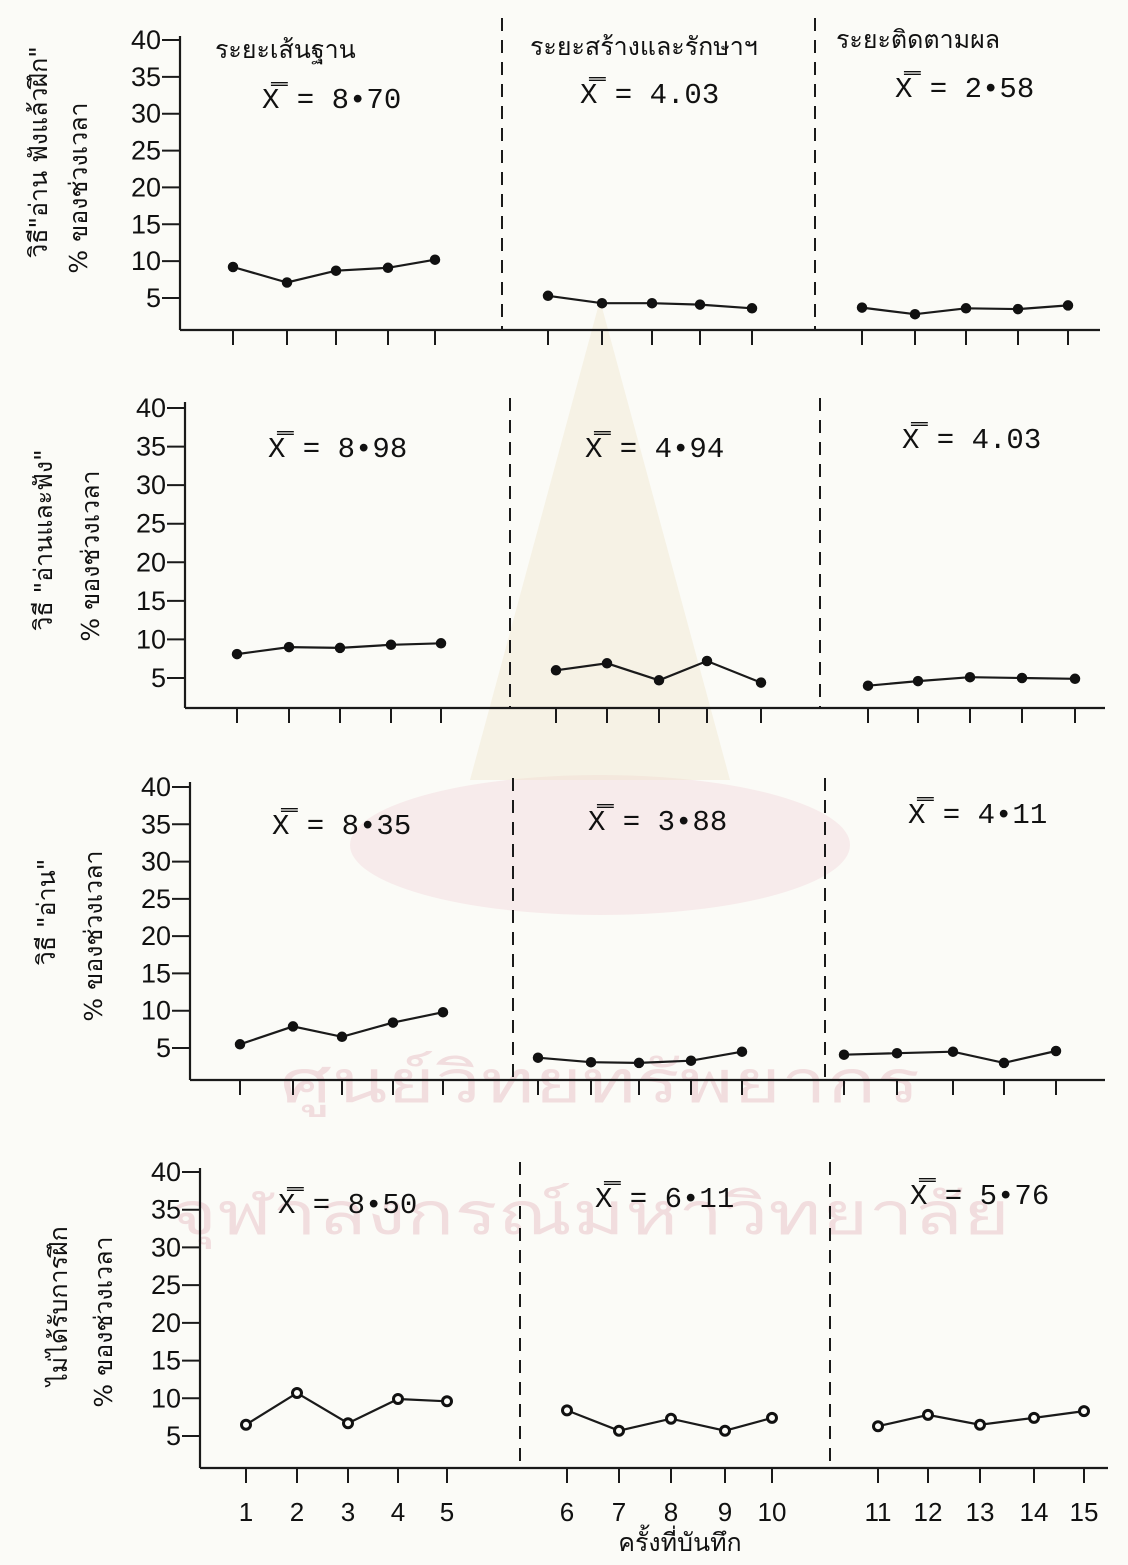 This screenshot has width=1128, height=1565. Describe the element at coordinates (567, 1512) in the screenshot. I see `x-tick-label: 6` at that location.